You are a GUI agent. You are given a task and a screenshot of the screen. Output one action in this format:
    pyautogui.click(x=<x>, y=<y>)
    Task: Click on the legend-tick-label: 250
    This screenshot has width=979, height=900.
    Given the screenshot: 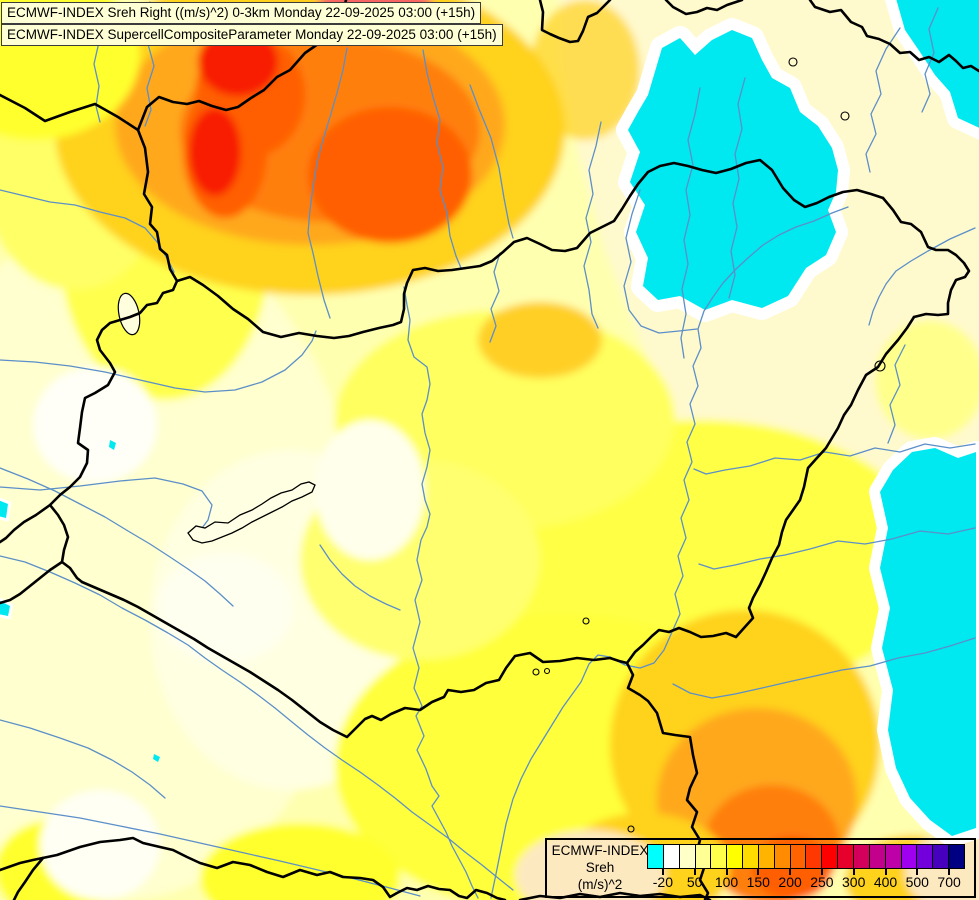 What is the action you would take?
    pyautogui.click(x=822, y=882)
    